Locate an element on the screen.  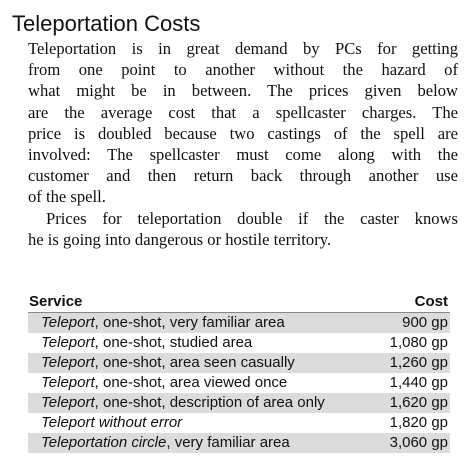
service-detail: , one-shot, studied area is located at coordinates (173, 342).